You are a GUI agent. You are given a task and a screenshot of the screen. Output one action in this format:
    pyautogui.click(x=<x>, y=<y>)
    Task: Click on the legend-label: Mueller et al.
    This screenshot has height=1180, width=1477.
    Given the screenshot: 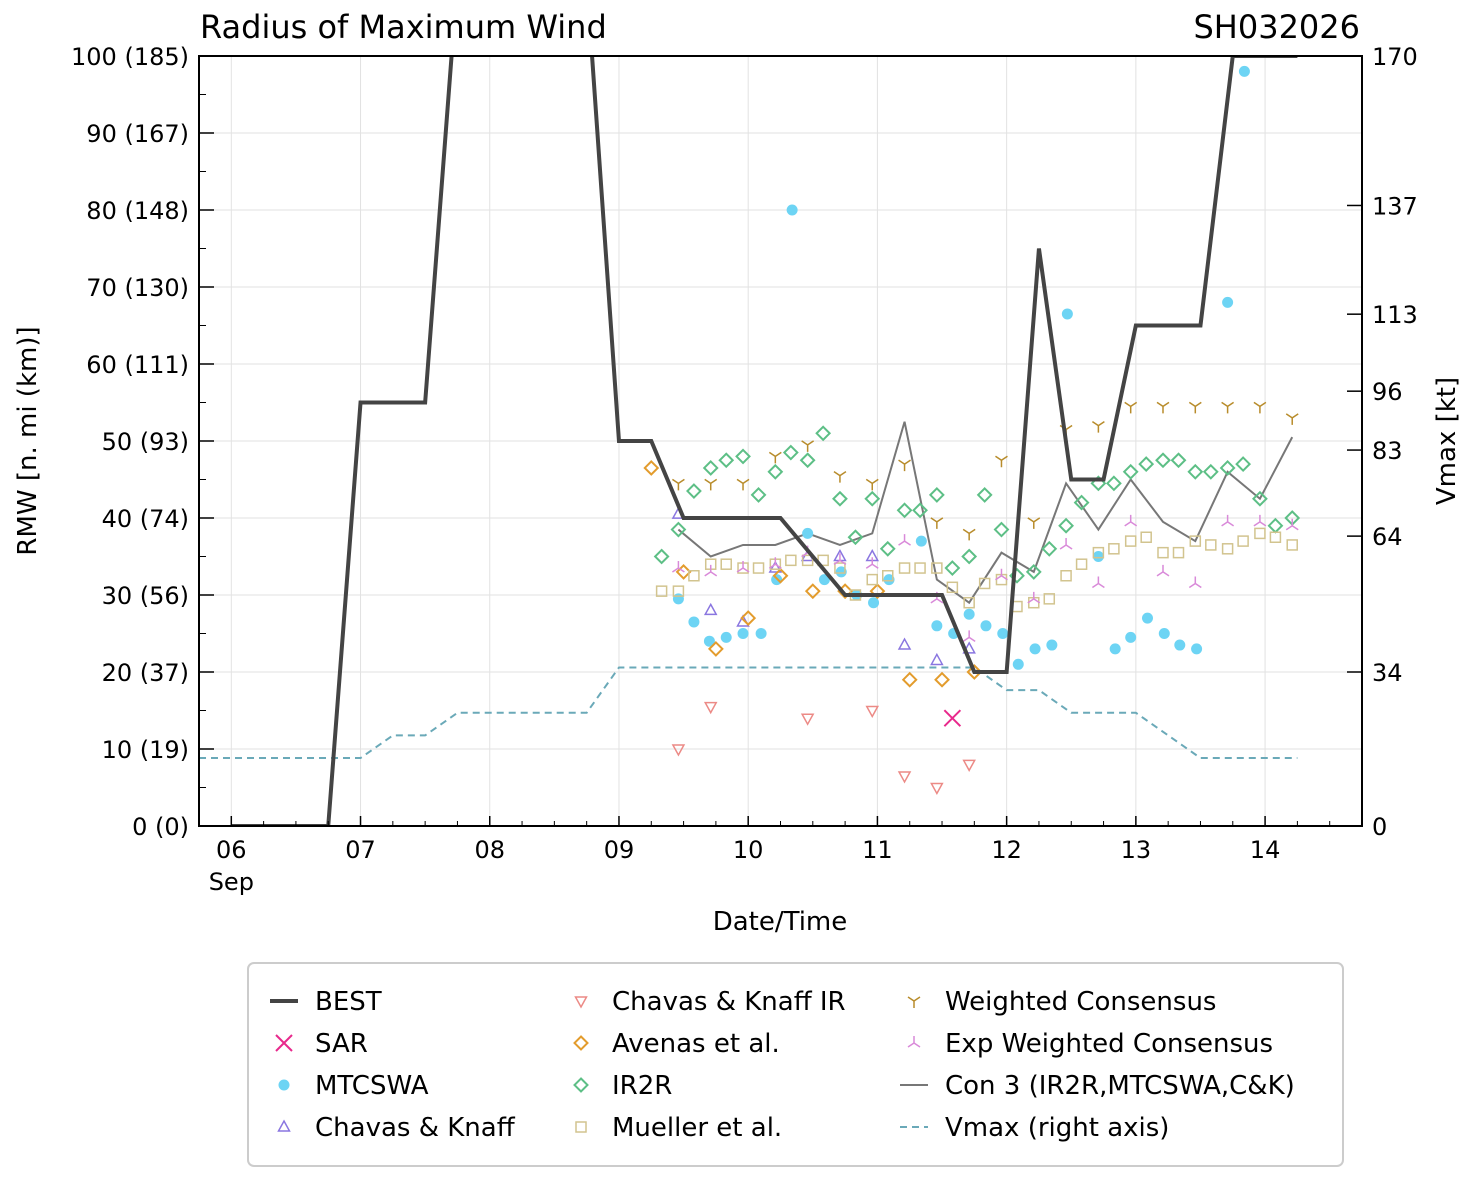 What is the action you would take?
    pyautogui.click(x=697, y=1128)
    